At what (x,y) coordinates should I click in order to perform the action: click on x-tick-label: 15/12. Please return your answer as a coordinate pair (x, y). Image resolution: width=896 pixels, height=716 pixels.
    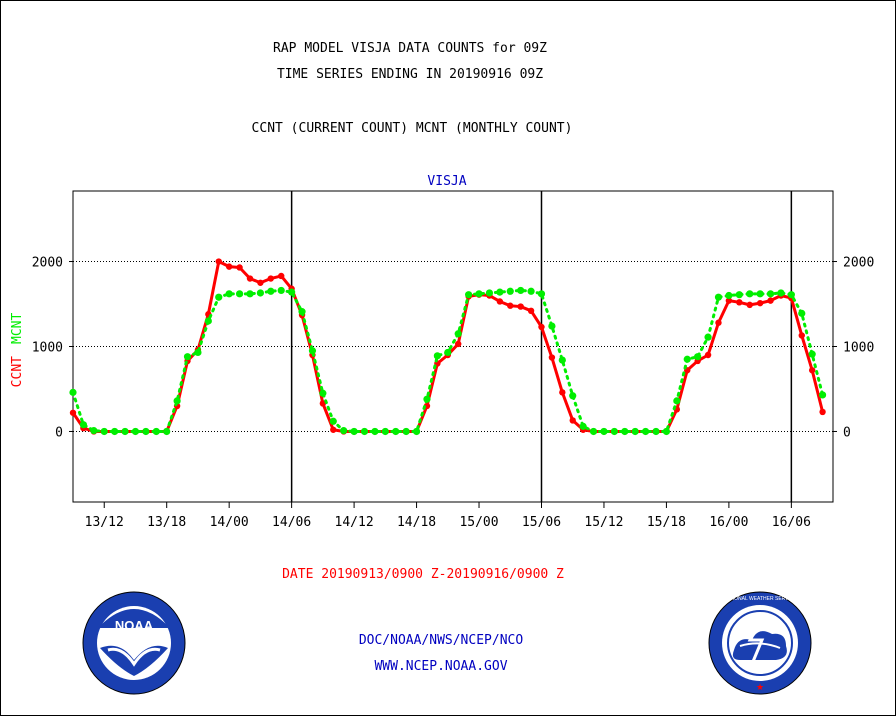
    Looking at the image, I should click on (603, 522).